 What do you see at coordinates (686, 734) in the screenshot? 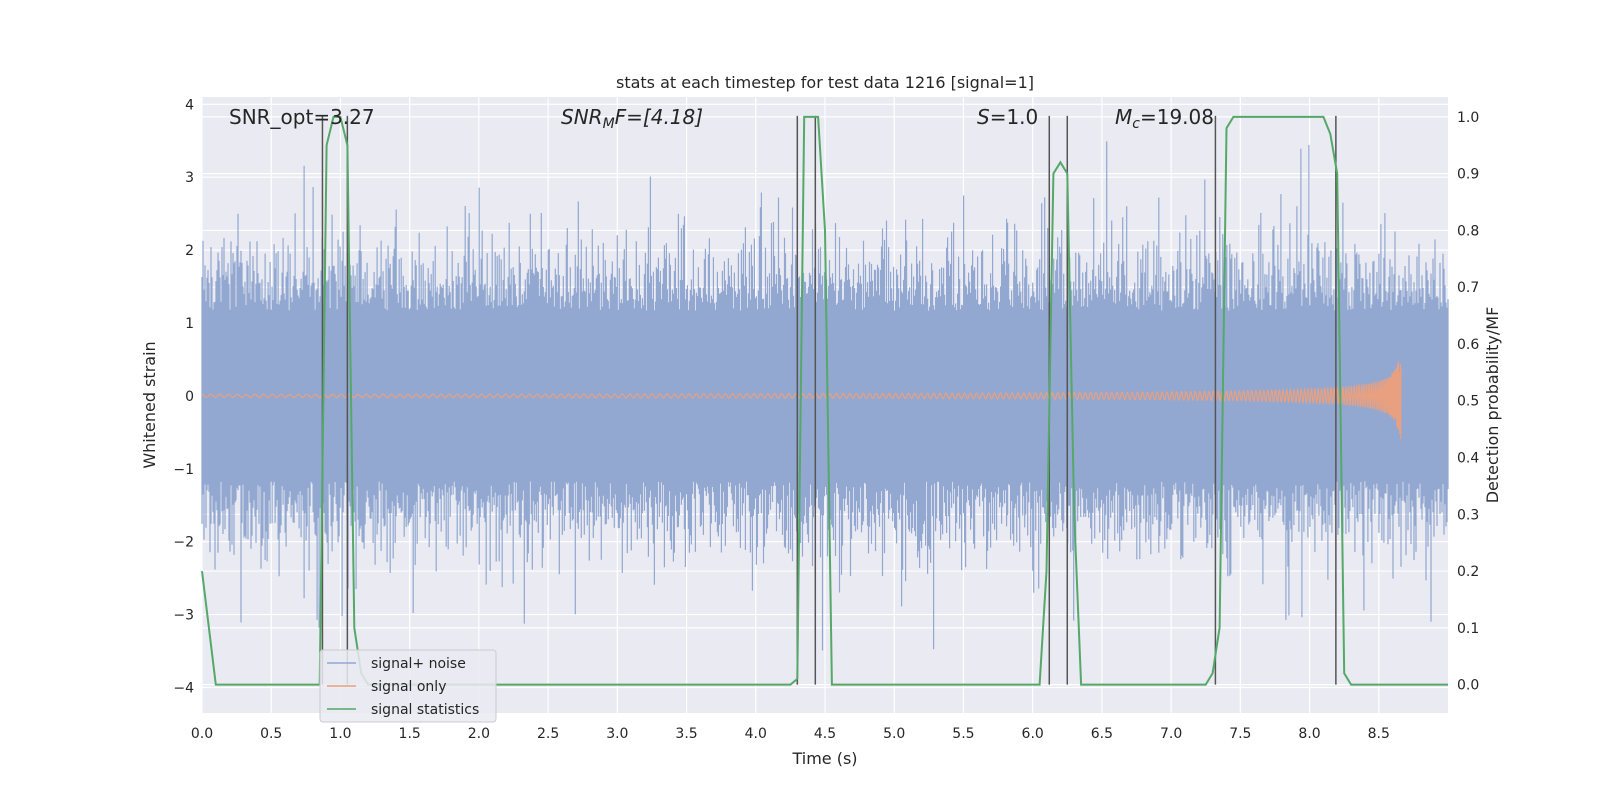
I see `x-tick-label: 3.5` at bounding box center [686, 734].